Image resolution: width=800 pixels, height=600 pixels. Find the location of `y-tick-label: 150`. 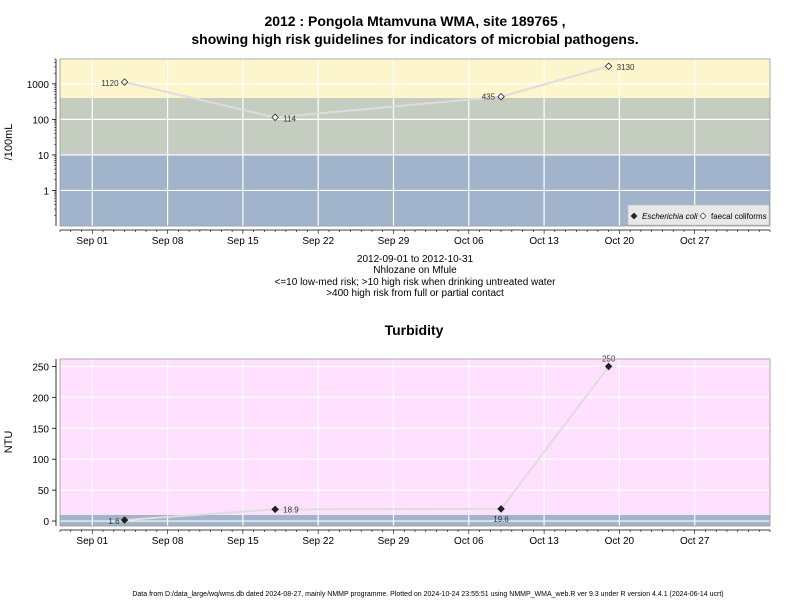

y-tick-label: 150 is located at coordinates (40, 429).